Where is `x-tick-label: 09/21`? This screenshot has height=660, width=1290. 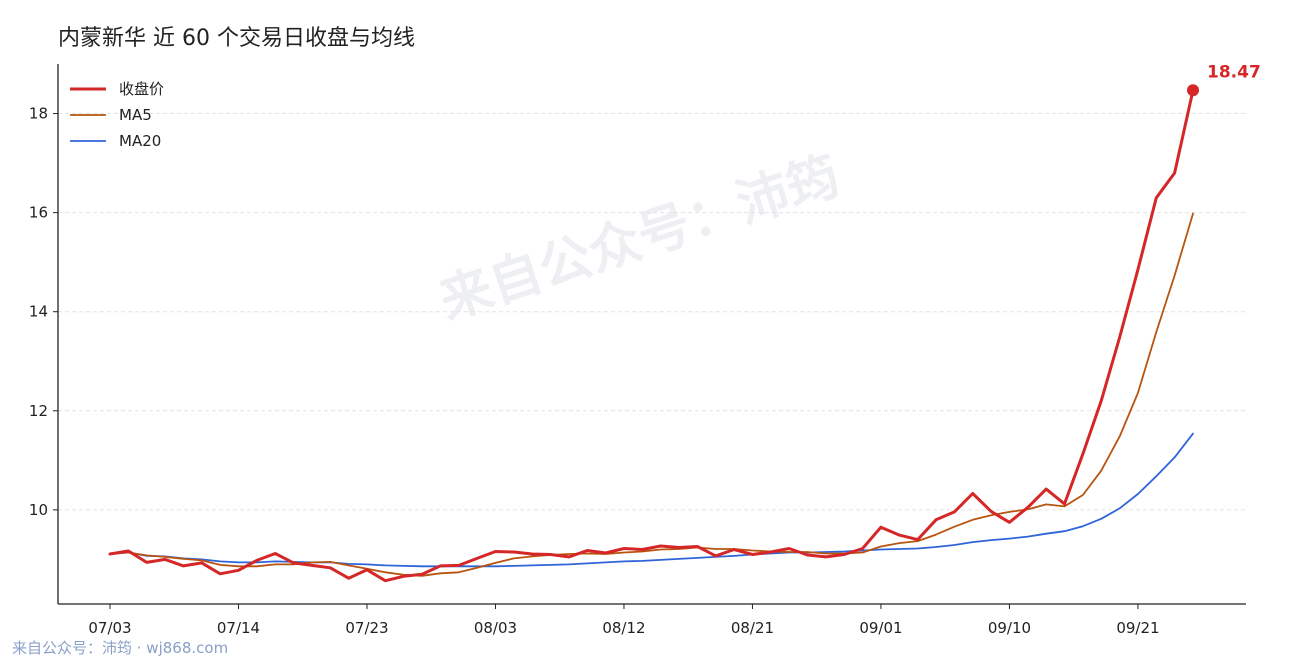 x-tick-label: 09/21 is located at coordinates (1137, 628).